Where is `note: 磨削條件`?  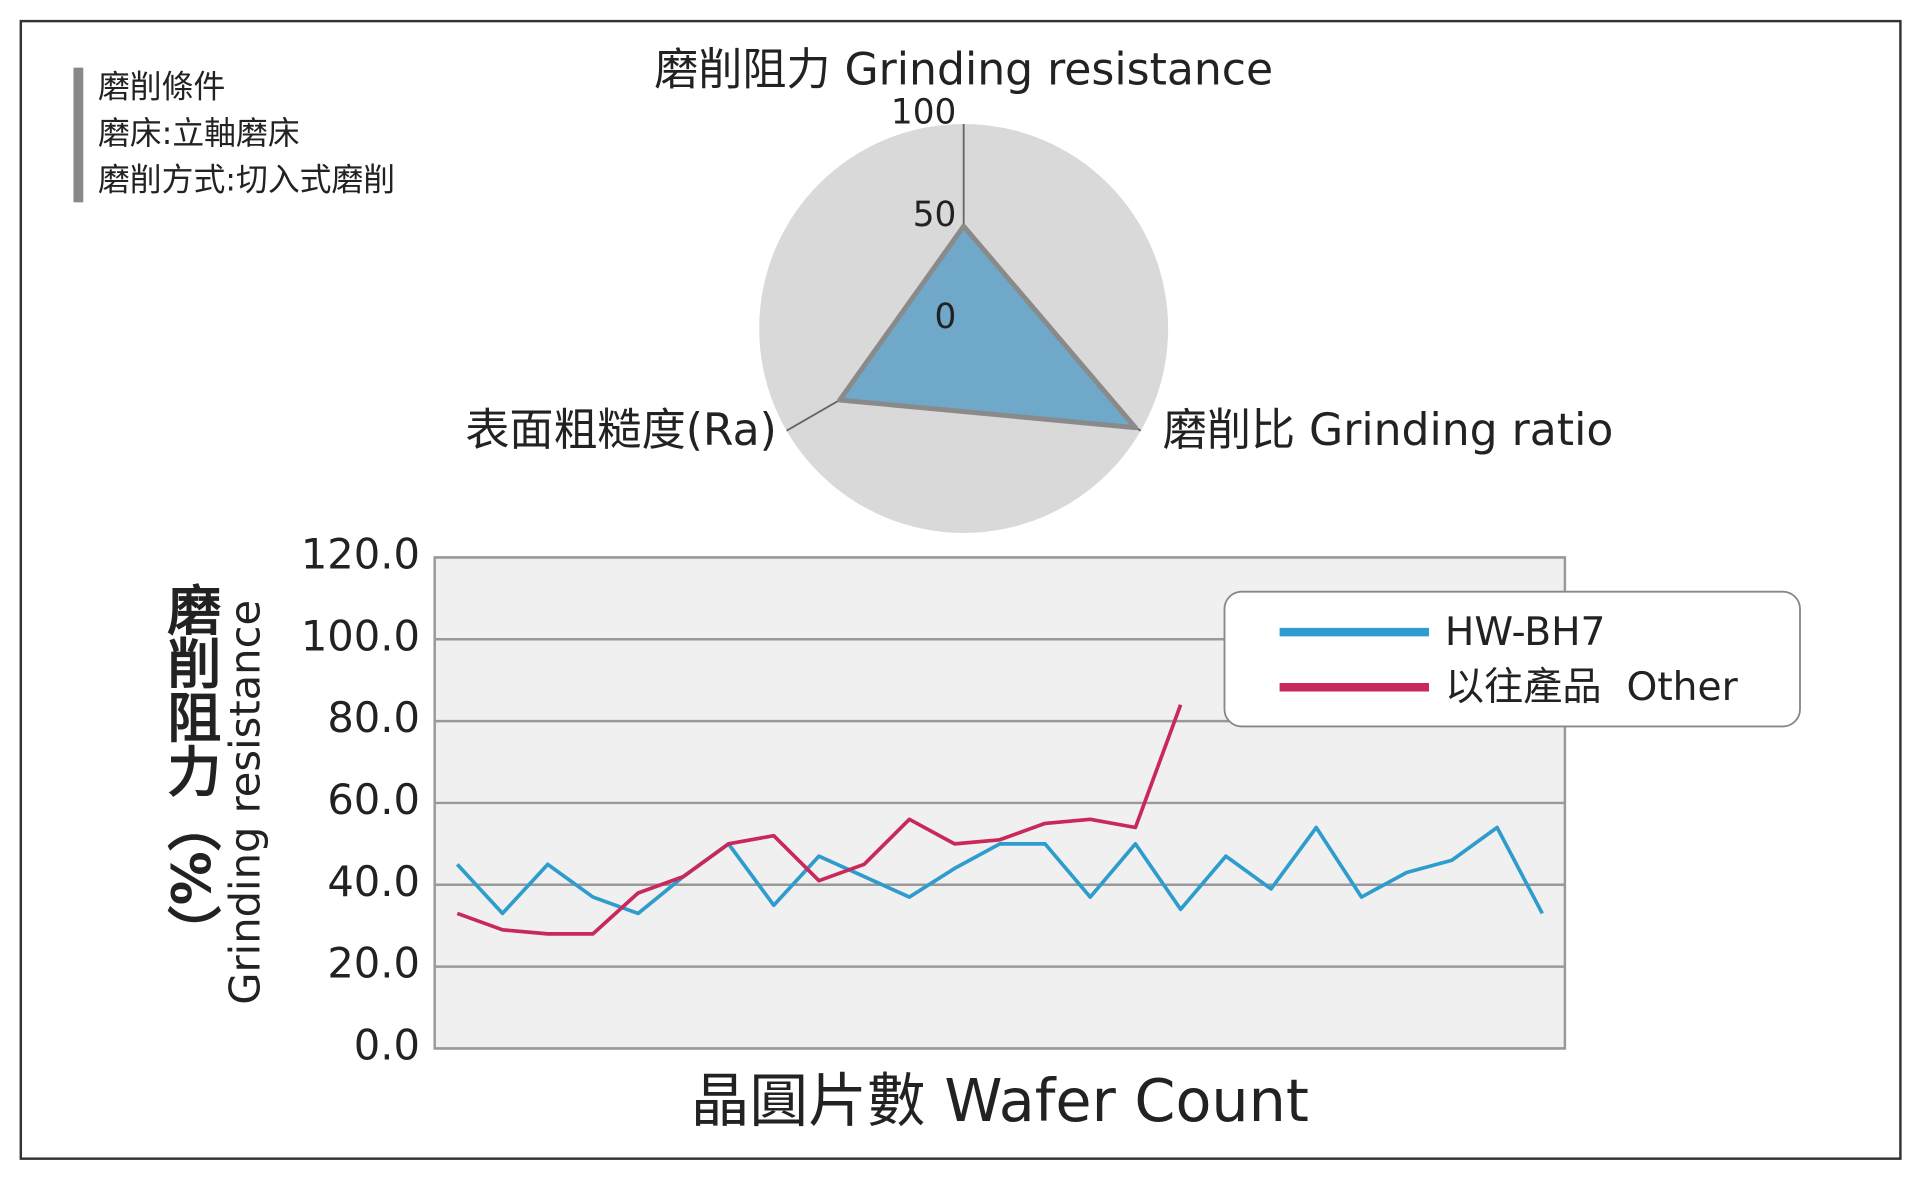 note: 磨削條件 is located at coordinates (161, 86).